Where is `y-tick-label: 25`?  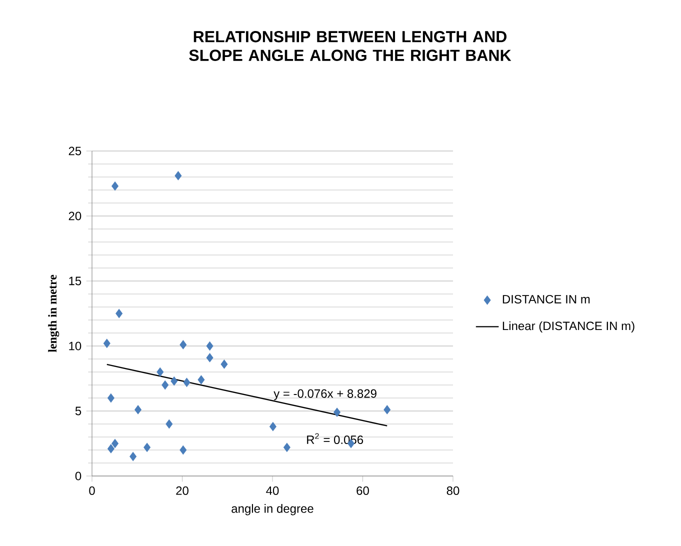 y-tick-label: 25 is located at coordinates (75, 151).